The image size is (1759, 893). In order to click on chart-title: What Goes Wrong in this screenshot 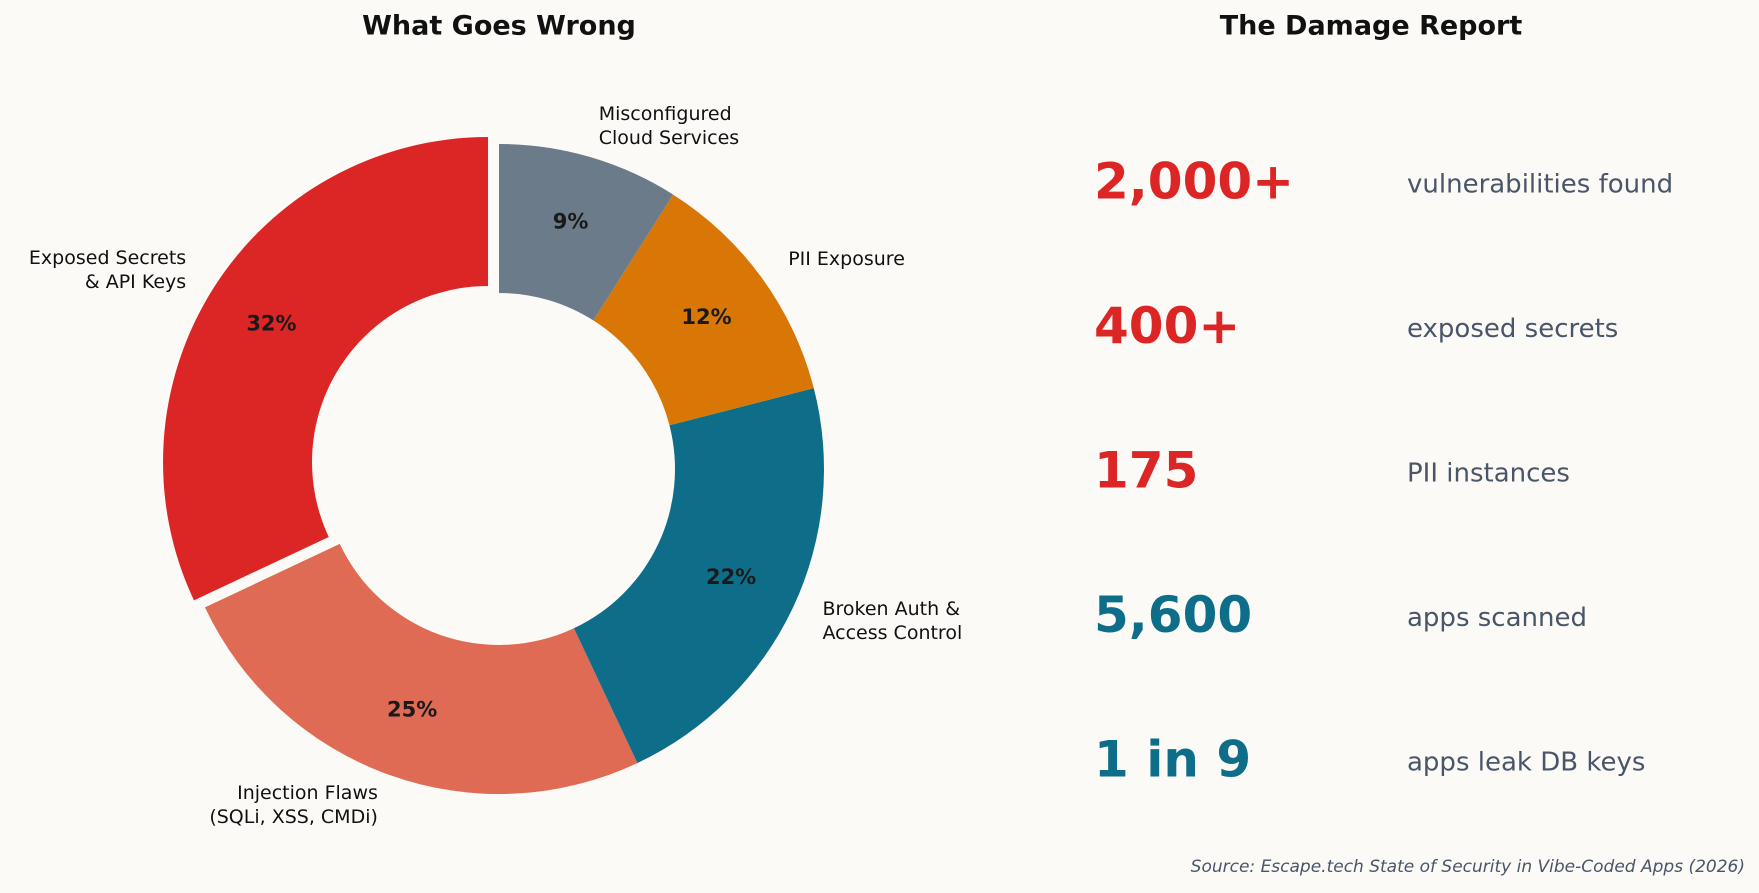, I will do `click(499, 26)`.